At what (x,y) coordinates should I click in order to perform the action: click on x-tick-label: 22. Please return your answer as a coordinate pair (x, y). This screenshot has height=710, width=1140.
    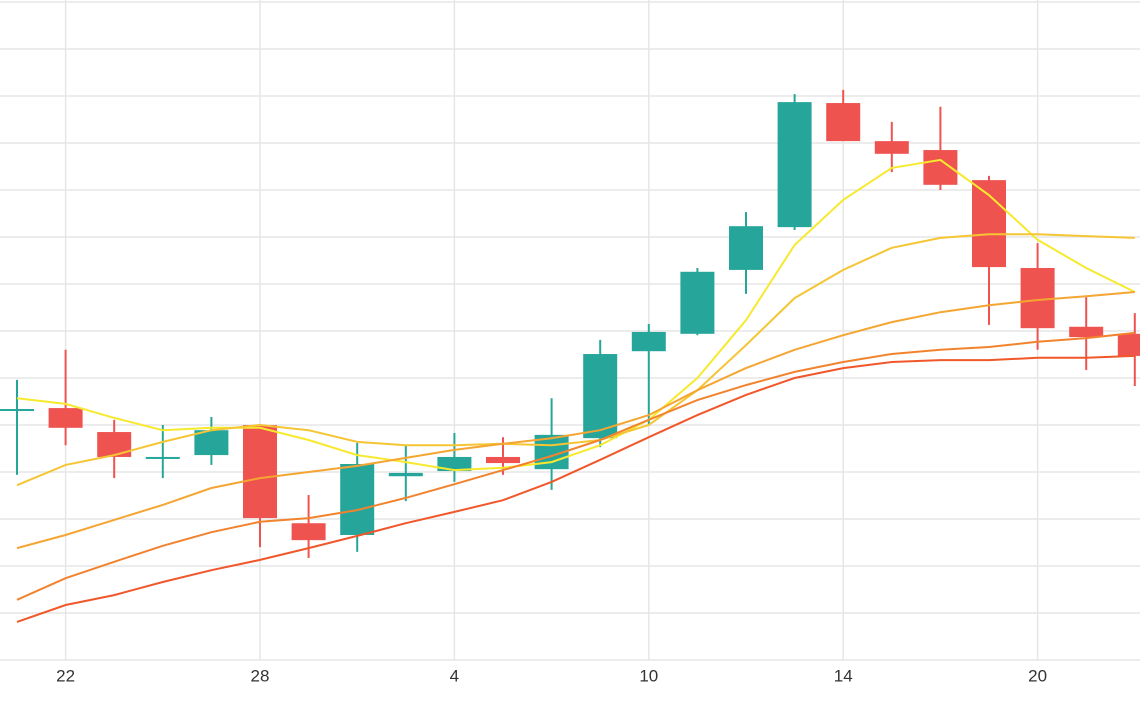
    Looking at the image, I should click on (65, 675).